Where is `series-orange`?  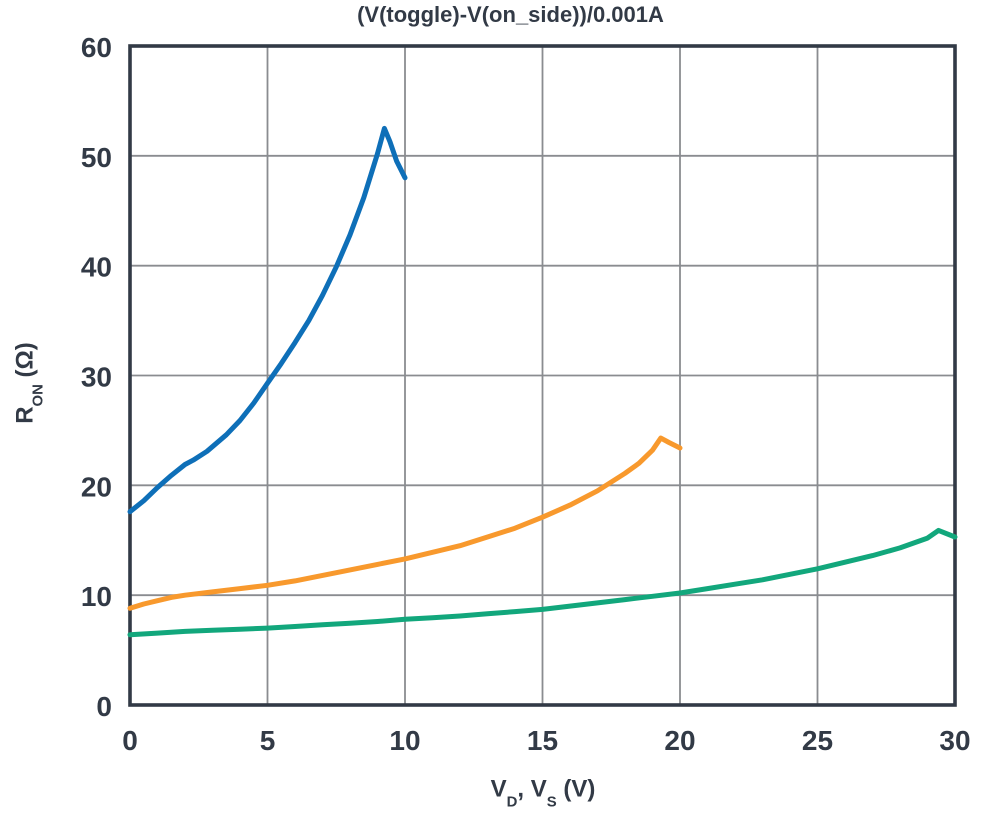 series-orange is located at coordinates (405, 523).